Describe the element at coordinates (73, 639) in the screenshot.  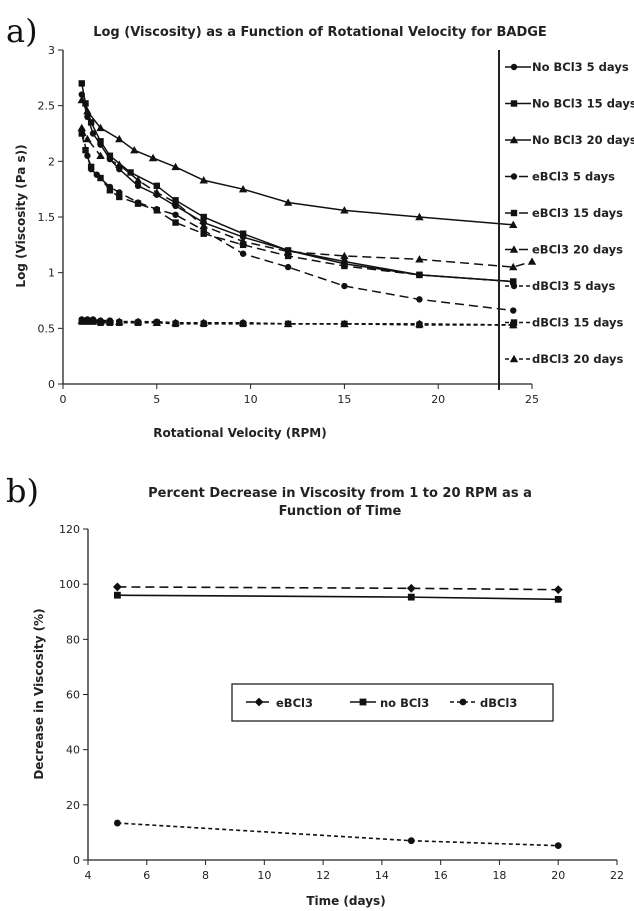
I see `panel-b-y-tick-label: 80` at that location.